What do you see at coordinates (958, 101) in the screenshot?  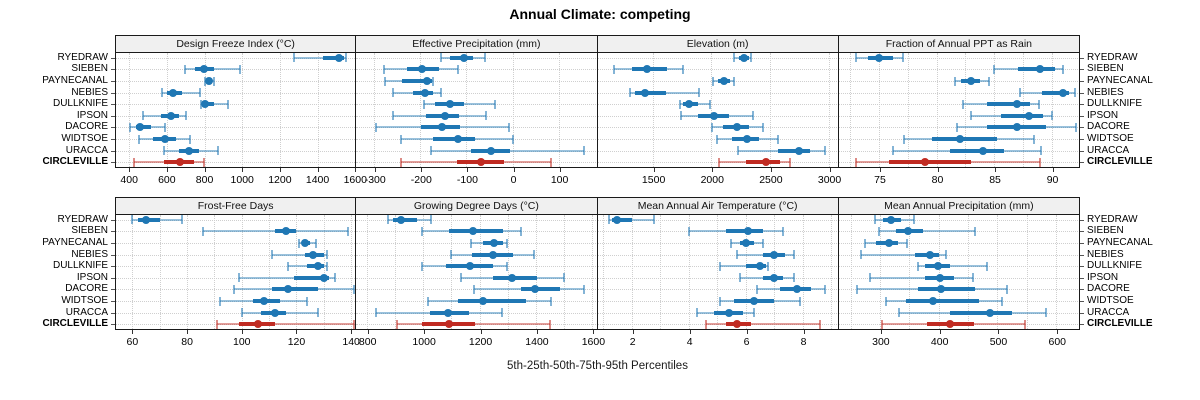 I see `panel-fraction-of-annual-ppt-as-rain: Fraction of Annual PPT as Rain` at bounding box center [958, 101].